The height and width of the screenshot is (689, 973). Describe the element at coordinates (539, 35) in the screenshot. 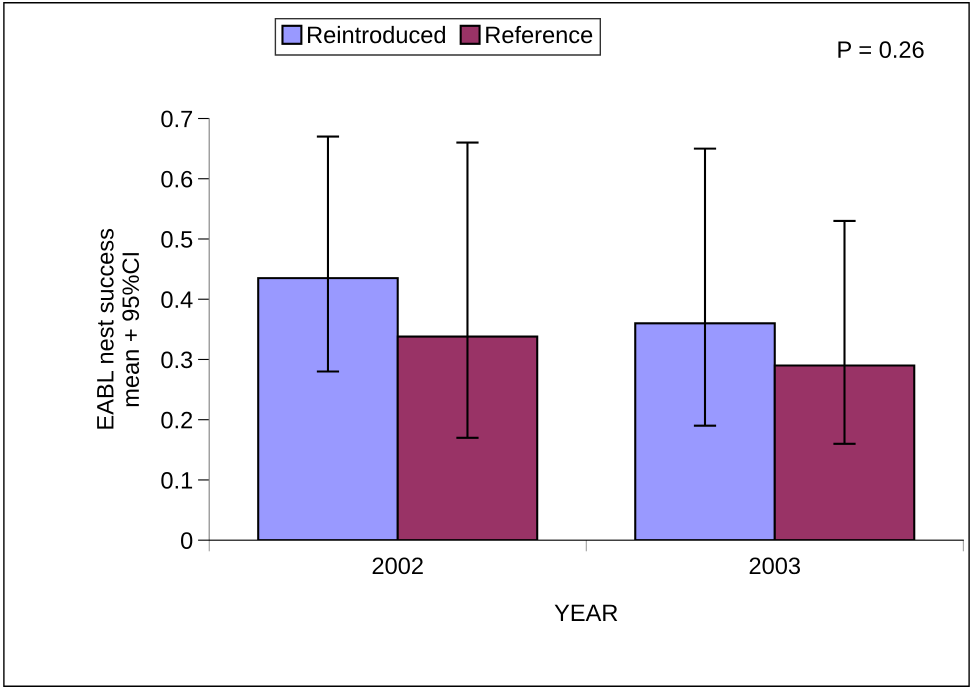

I see `legend-label: Reference` at that location.